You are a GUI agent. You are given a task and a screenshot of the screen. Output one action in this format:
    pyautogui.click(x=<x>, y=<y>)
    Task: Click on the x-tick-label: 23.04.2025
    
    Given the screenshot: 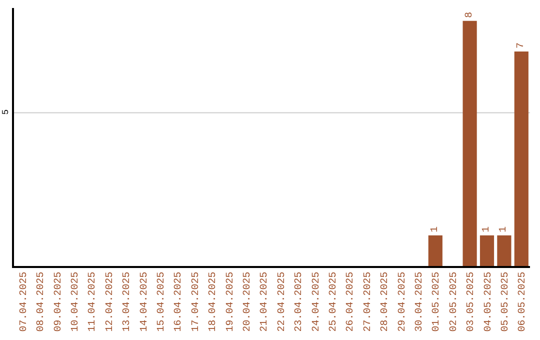 What is the action you would take?
    pyautogui.click(x=300, y=302)
    